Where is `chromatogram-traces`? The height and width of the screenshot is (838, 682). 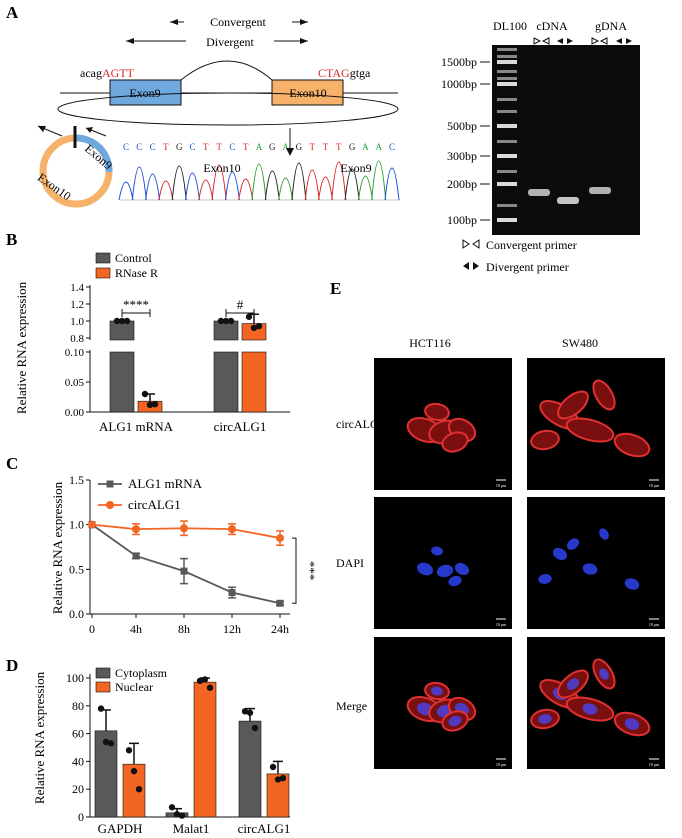 chromatogram-traces is located at coordinates (259, 180).